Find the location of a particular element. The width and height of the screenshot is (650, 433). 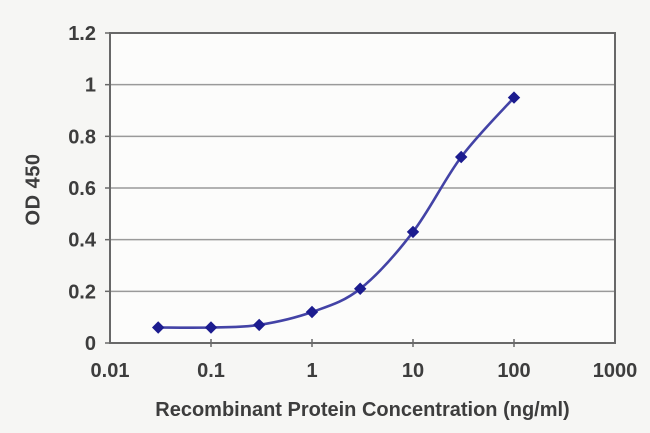

y-tick-label: 1 is located at coordinates (90, 86).